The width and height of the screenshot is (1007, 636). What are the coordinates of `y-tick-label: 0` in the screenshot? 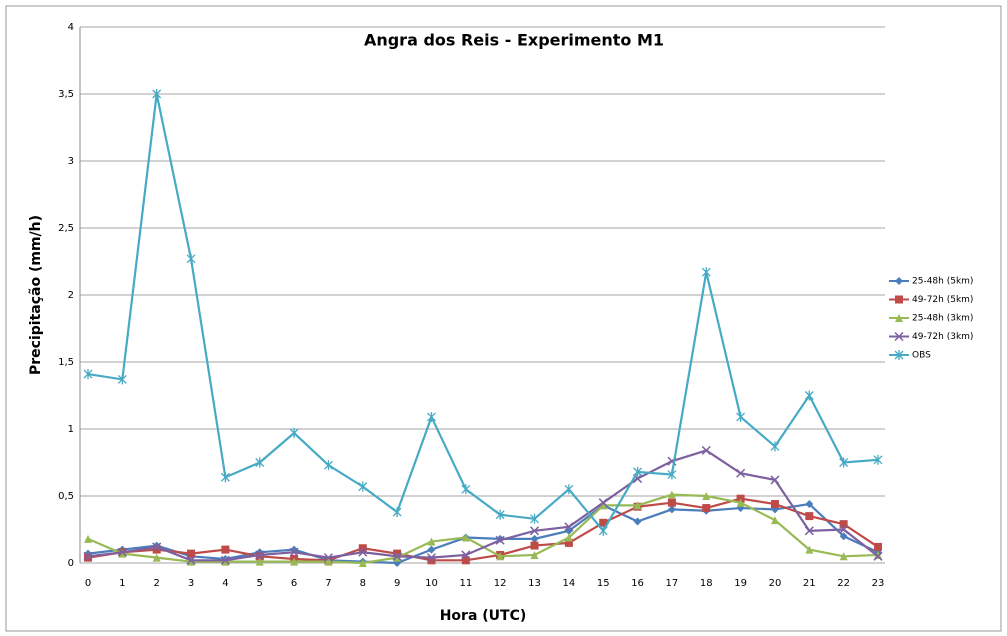 It's located at (71, 563).